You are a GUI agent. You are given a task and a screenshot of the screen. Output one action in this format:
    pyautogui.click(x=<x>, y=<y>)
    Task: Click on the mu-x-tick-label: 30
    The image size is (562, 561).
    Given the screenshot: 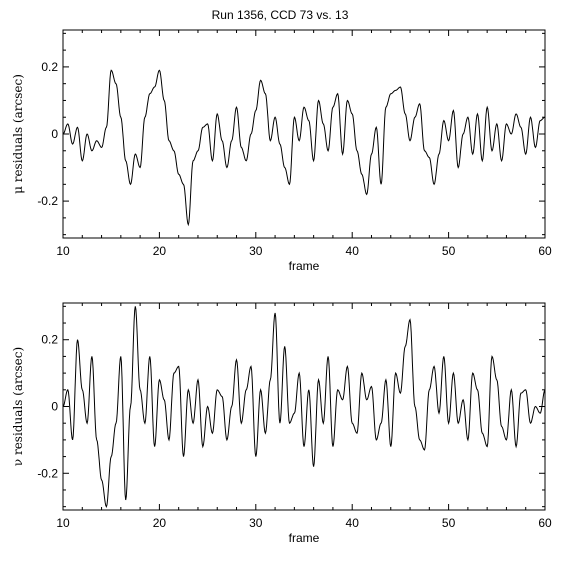 What is the action you would take?
    pyautogui.click(x=256, y=251)
    